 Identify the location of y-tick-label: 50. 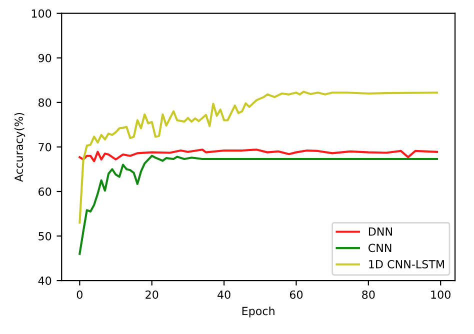
(45, 236).